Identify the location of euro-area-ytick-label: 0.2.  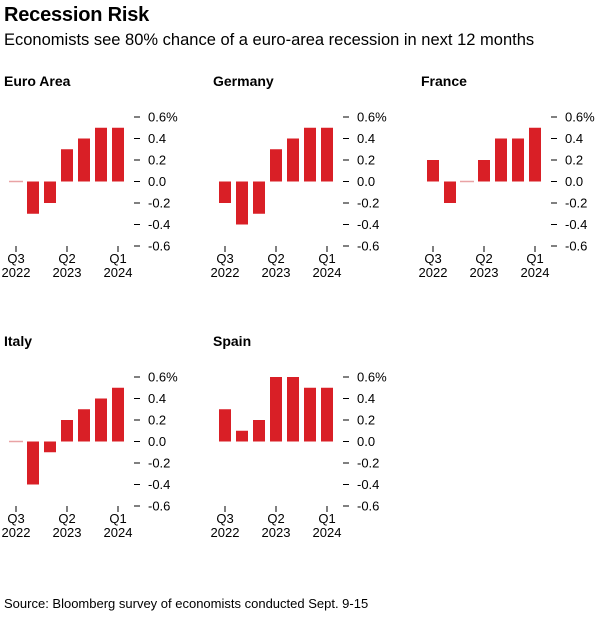
(157, 160).